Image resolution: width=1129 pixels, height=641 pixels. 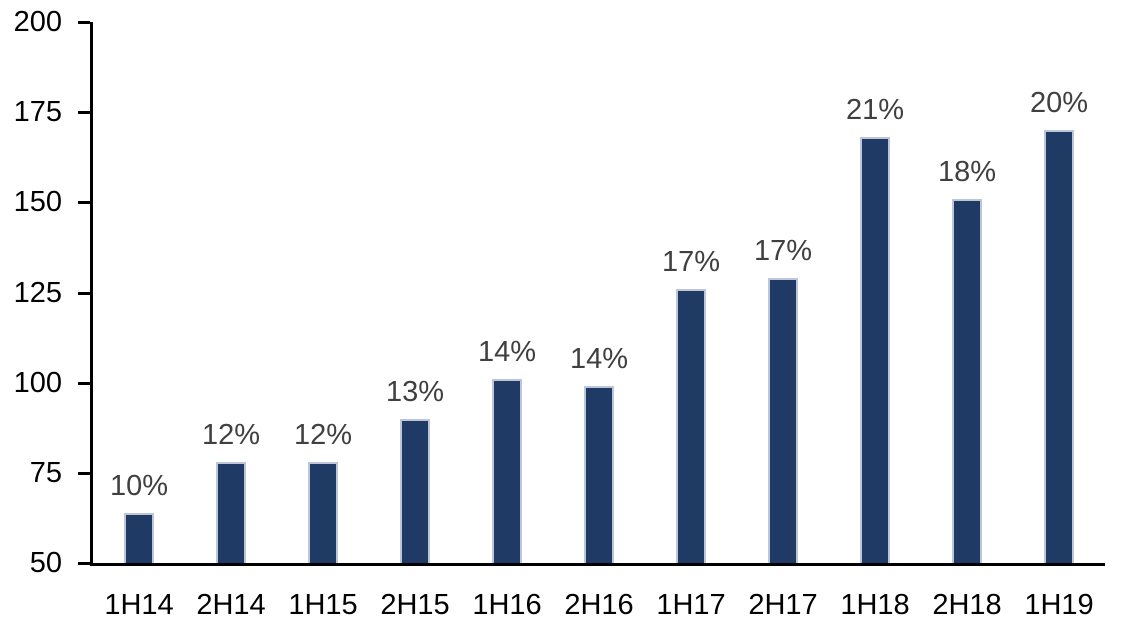 What do you see at coordinates (599, 474) in the screenshot?
I see `bar-2H16` at bounding box center [599, 474].